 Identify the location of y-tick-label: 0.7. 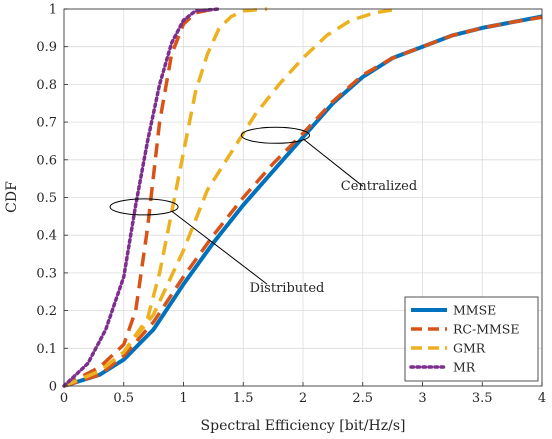
(46, 123).